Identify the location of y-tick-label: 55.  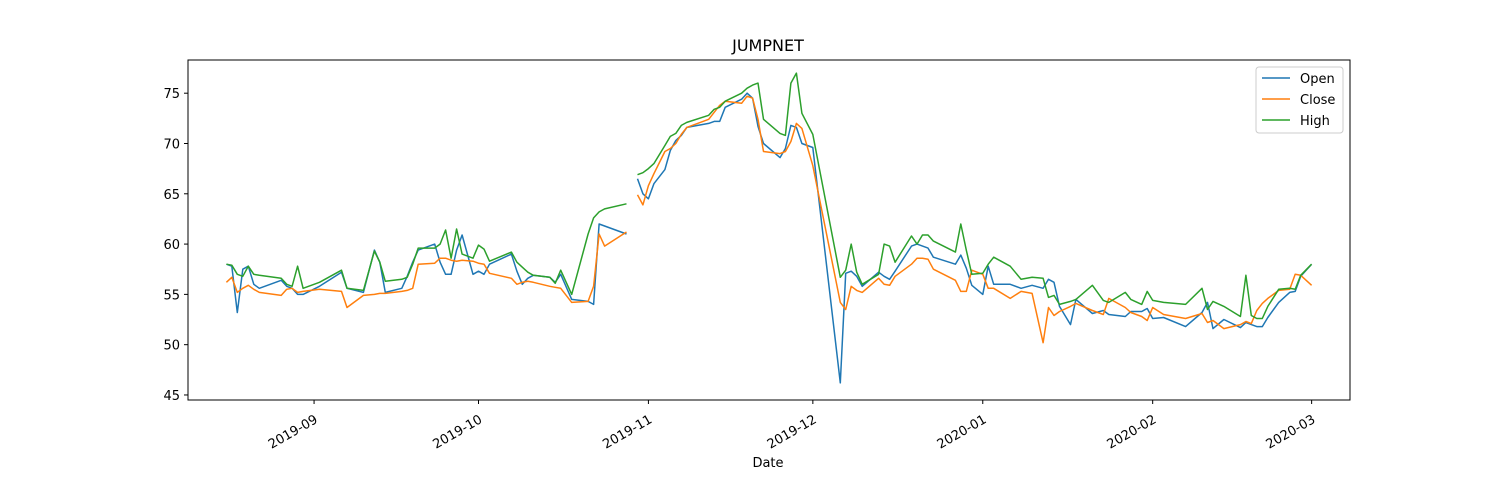
(171, 295).